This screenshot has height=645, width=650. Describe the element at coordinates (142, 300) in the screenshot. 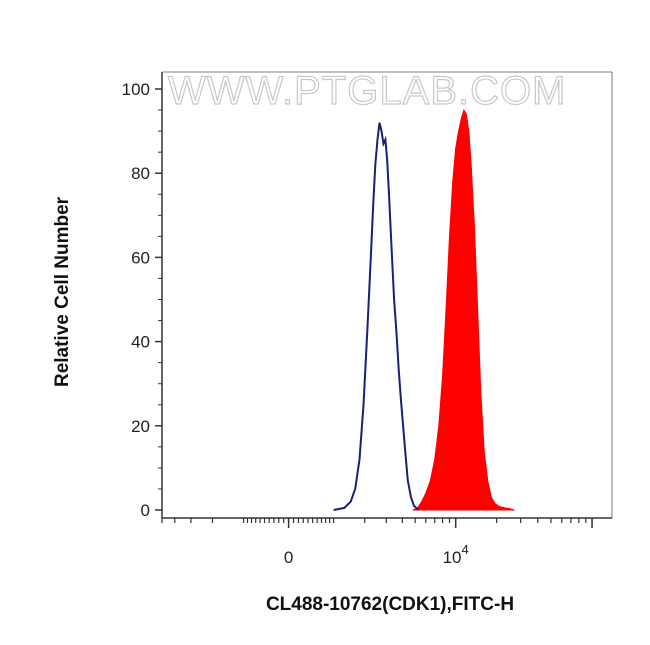

I see `y-axis-ticks: 0 20 40 60 80 100` at that location.